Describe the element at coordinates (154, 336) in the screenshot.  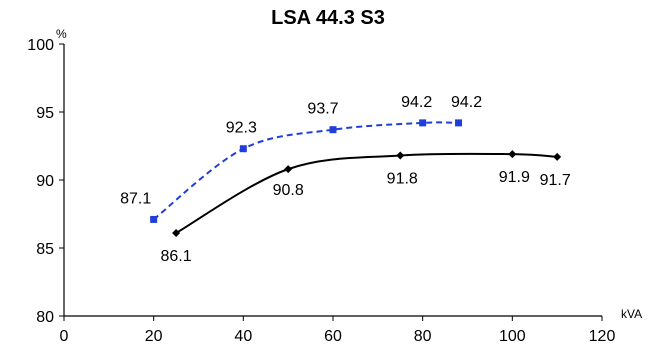
I see `x-tick-label: 20` at that location.